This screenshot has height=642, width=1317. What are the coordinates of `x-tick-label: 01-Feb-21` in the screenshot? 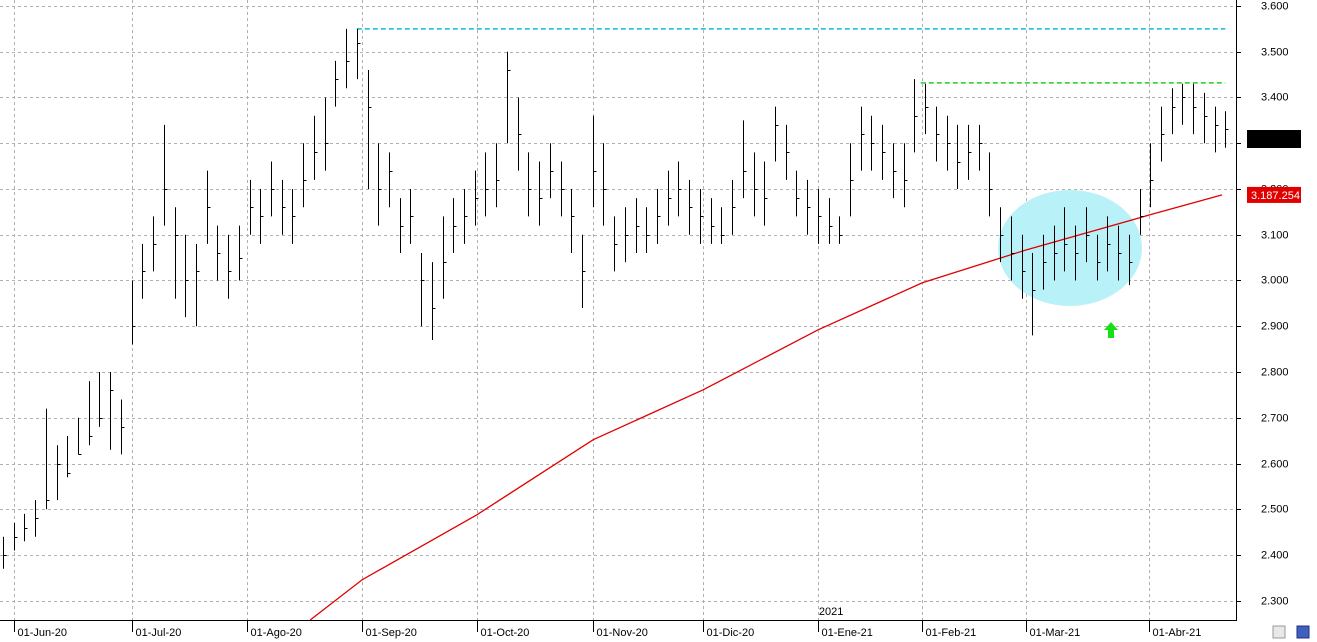 It's located at (951, 633).